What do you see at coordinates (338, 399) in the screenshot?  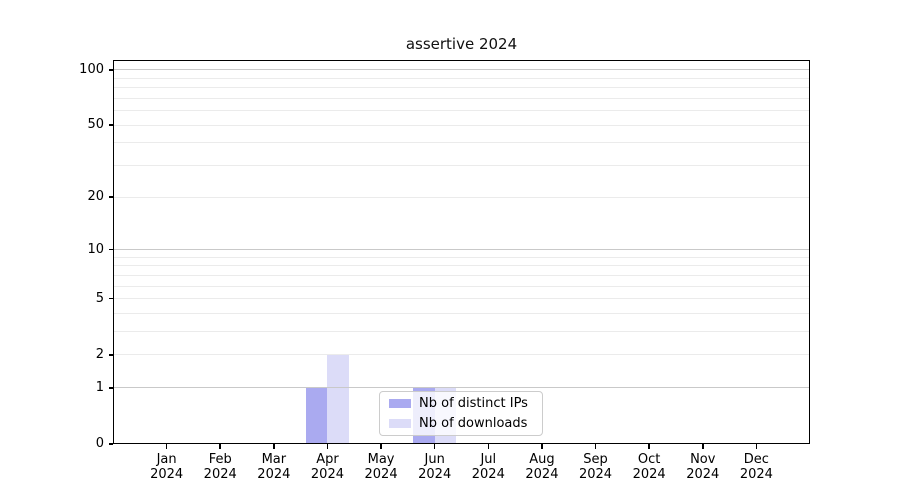 I see `bar-apr-downloads` at bounding box center [338, 399].